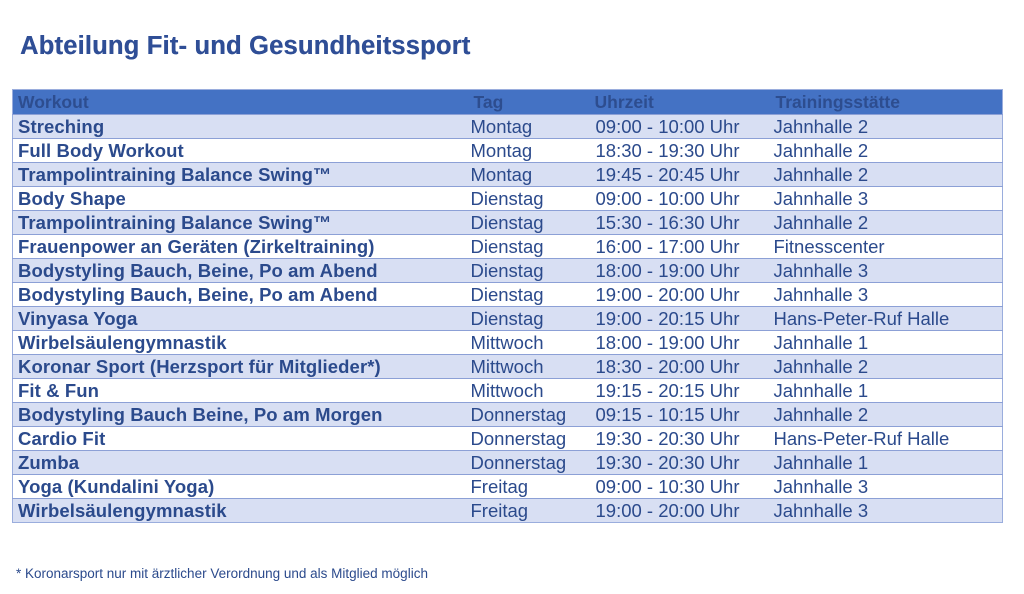 The height and width of the screenshot is (594, 1024). What do you see at coordinates (240, 150) in the screenshot?
I see `workout-cell: Full Body Workout` at bounding box center [240, 150].